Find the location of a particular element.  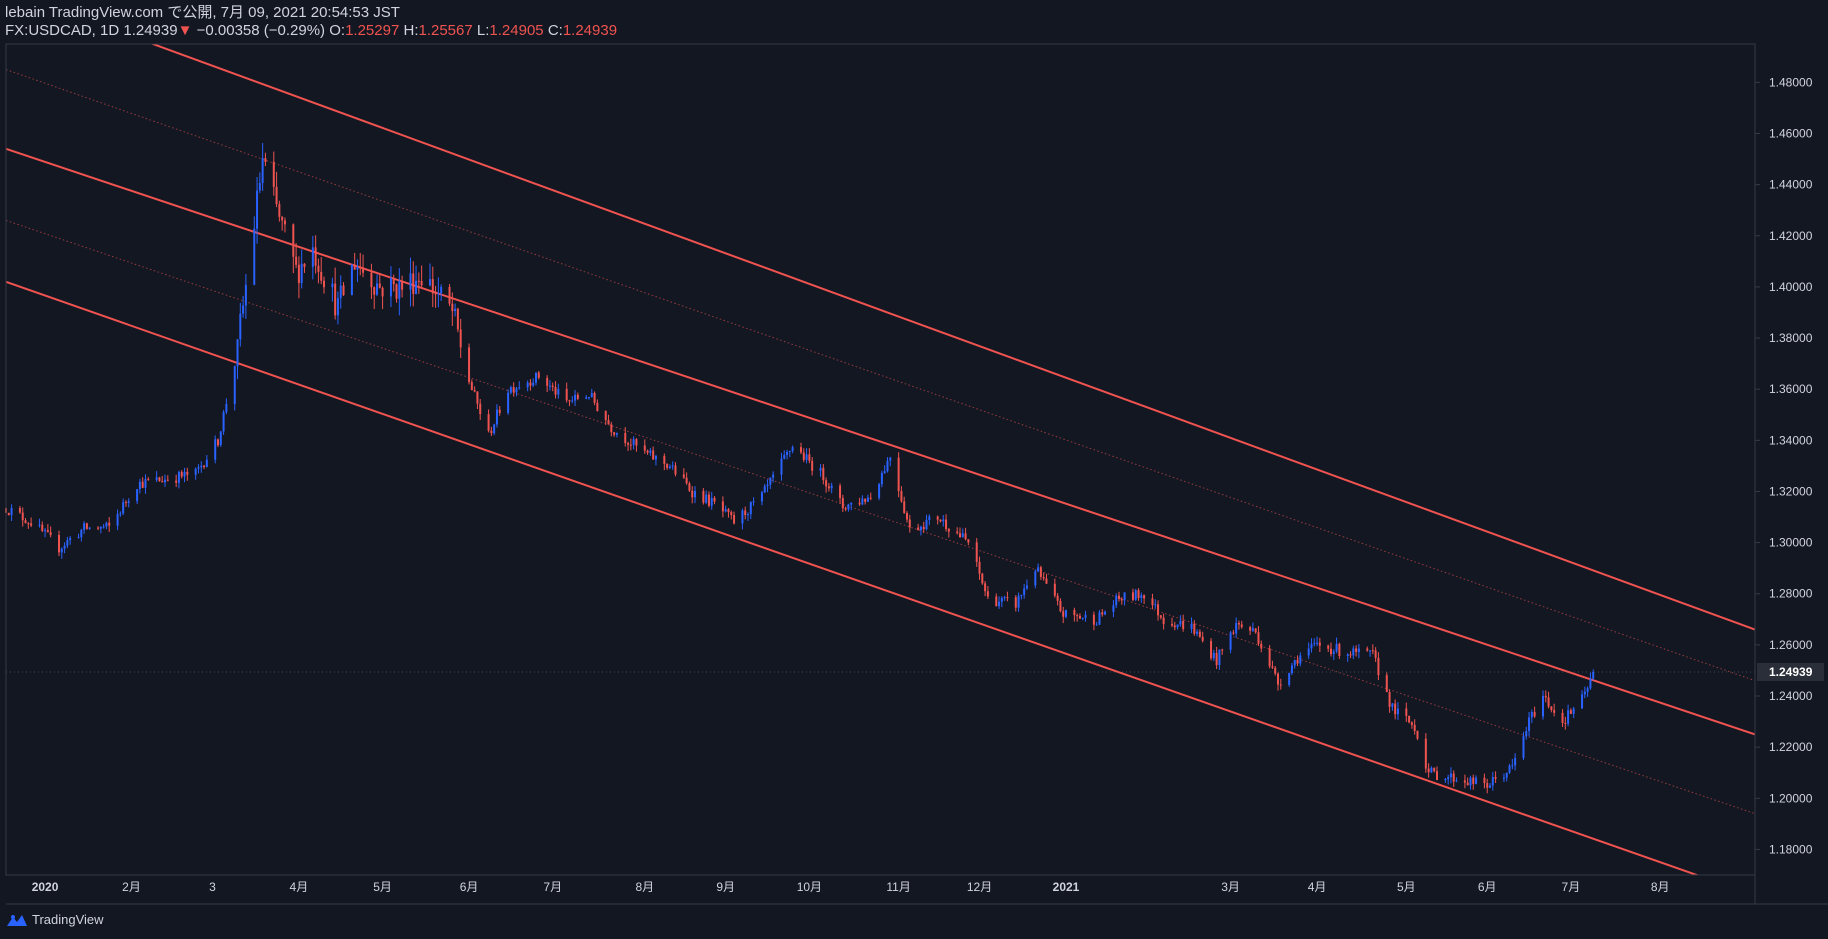

price-tick-label: 1.30000 is located at coordinates (1791, 543).